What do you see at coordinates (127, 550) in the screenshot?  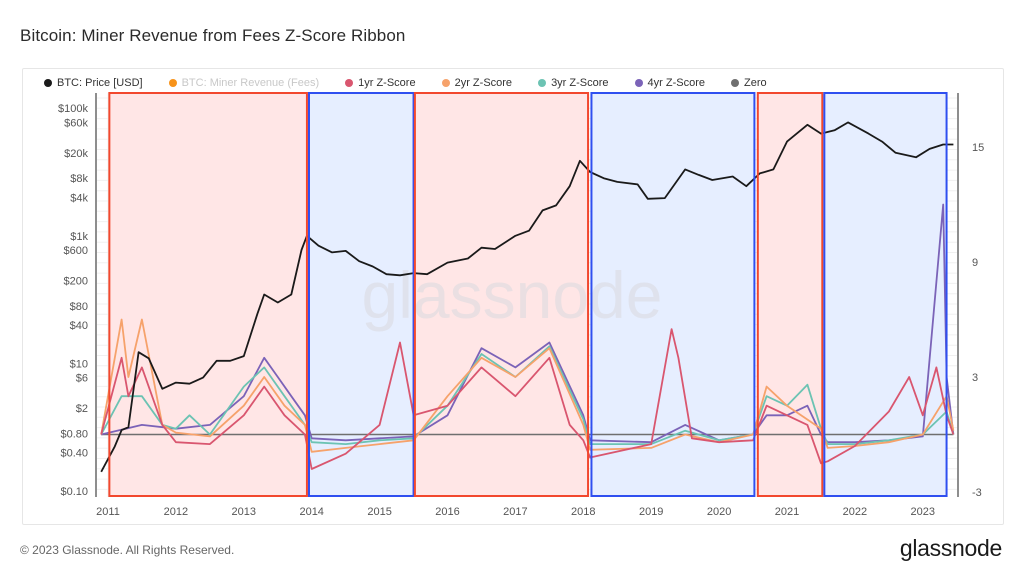 I see `copyright-text: © 2023 Glassnode. All Rights Reserved.` at bounding box center [127, 550].